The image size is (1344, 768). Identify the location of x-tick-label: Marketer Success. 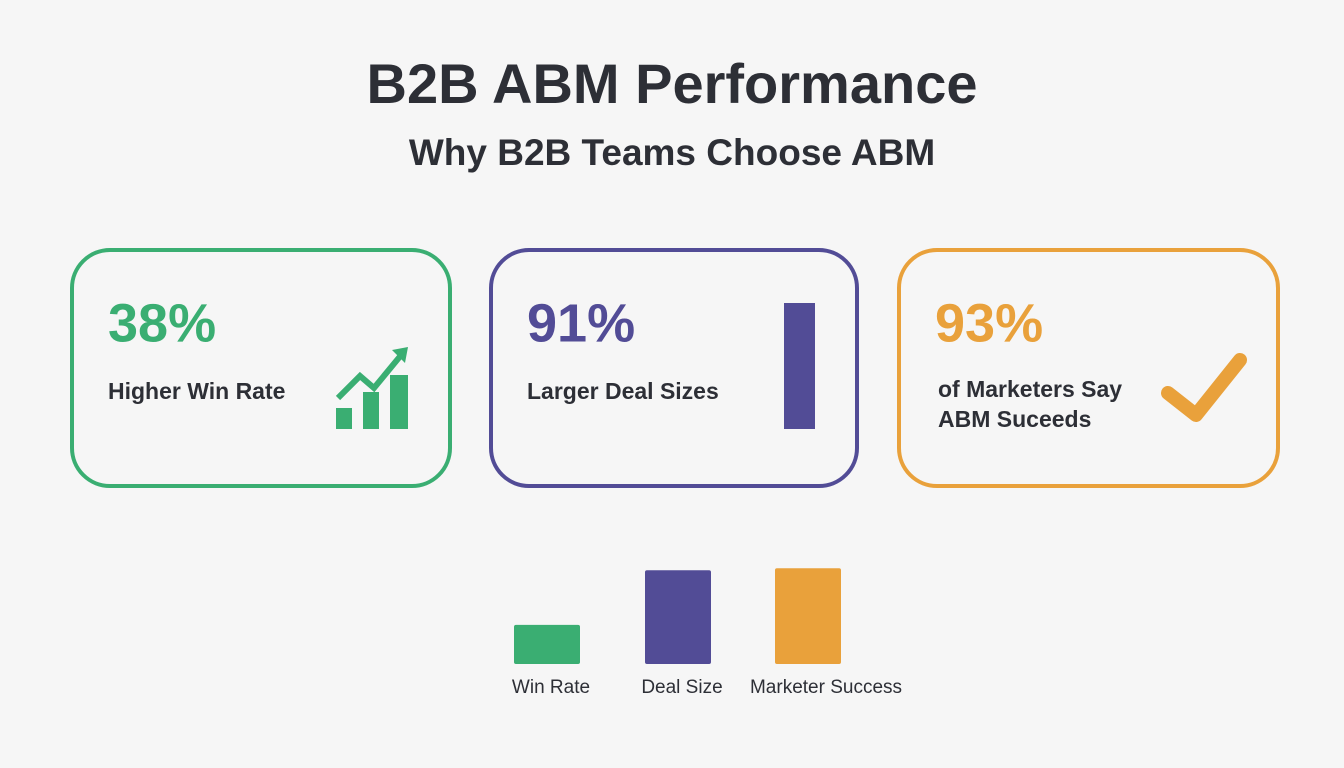
(826, 687).